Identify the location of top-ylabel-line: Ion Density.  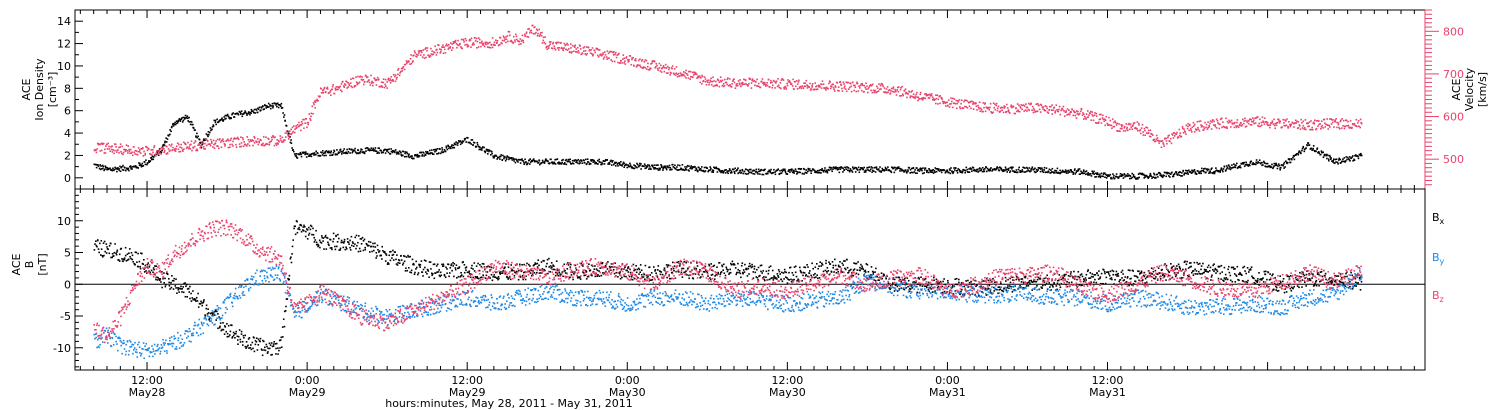
(39, 89).